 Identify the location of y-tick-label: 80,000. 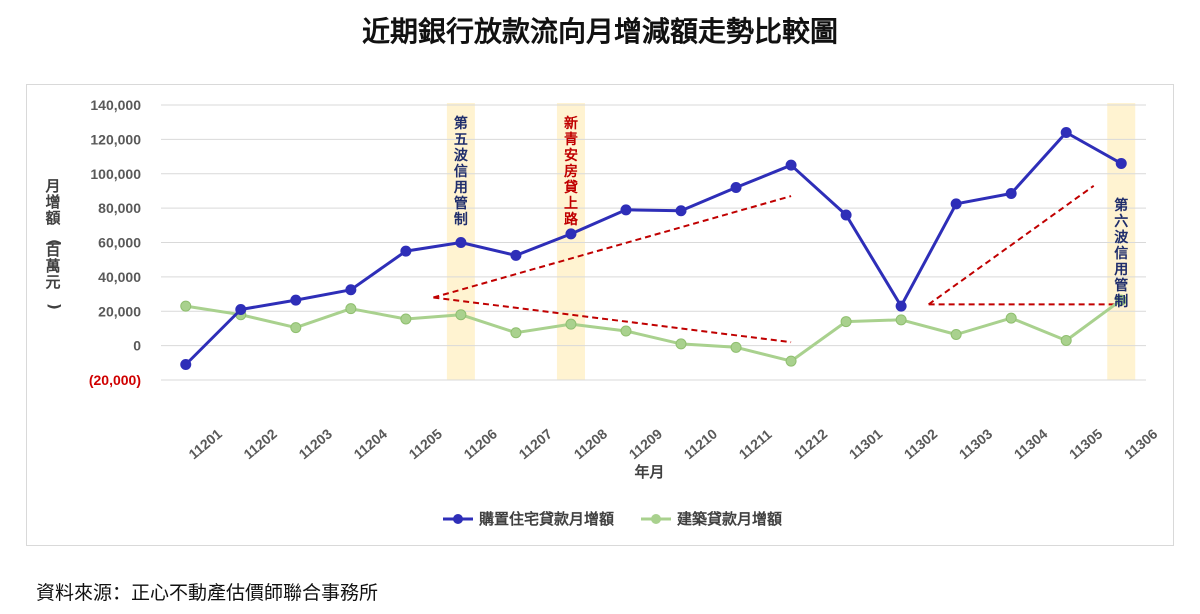
(119, 208).